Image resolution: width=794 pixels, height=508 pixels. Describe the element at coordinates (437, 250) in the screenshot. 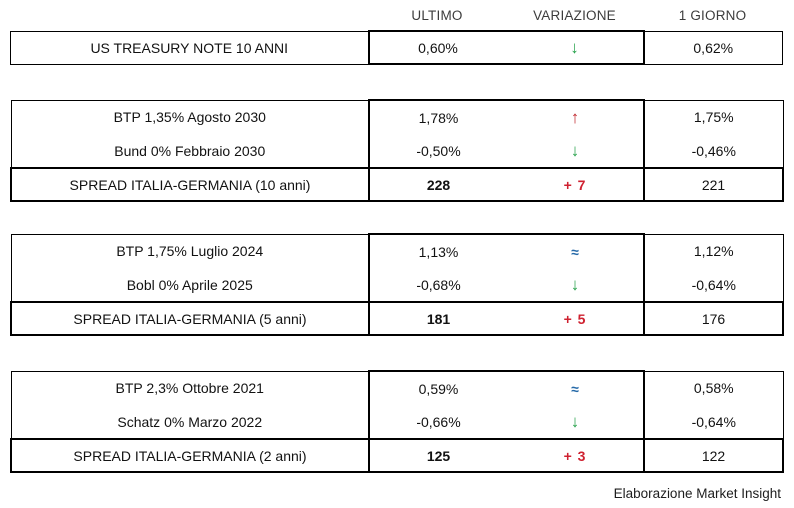

I see `ultimo-value: 1,13%` at that location.